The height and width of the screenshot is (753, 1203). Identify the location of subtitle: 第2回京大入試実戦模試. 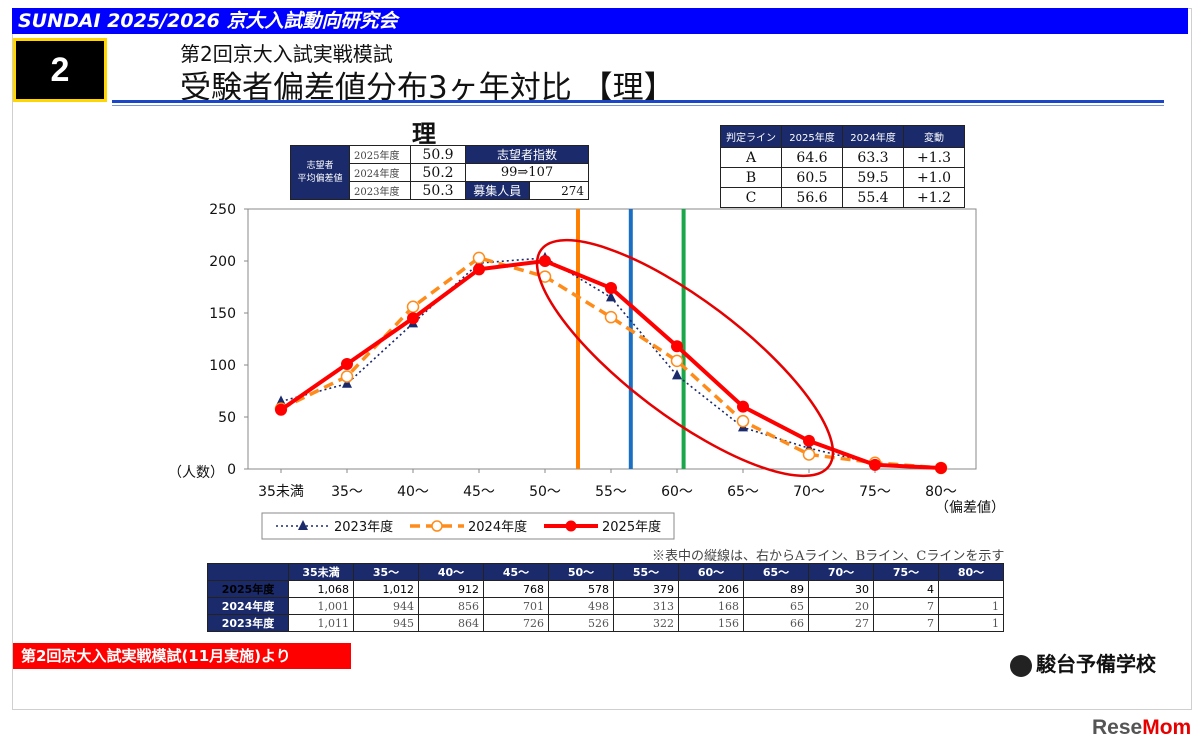
(286, 54).